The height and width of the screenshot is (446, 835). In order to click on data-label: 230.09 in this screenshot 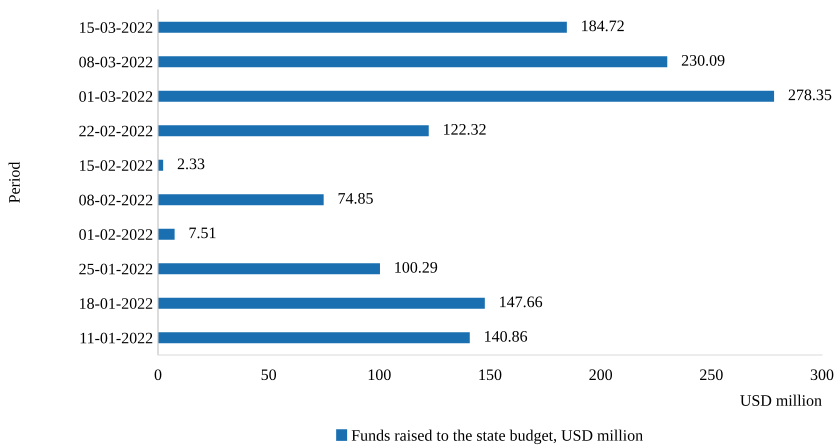, I will do `click(703, 60)`.